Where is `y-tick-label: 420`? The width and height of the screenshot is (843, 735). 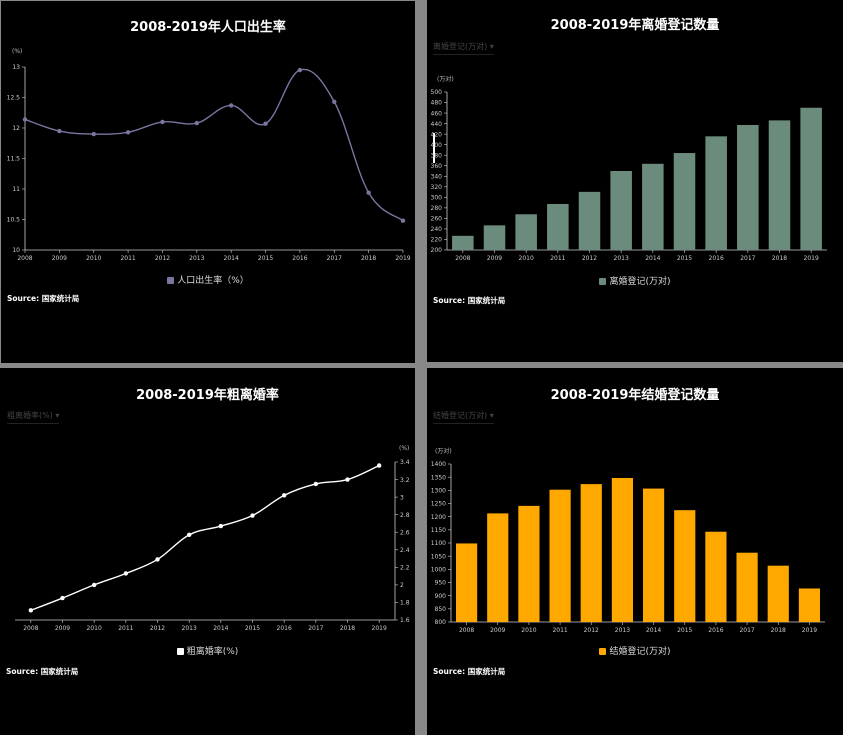
y-tick-label: 420 is located at coordinates (437, 134).